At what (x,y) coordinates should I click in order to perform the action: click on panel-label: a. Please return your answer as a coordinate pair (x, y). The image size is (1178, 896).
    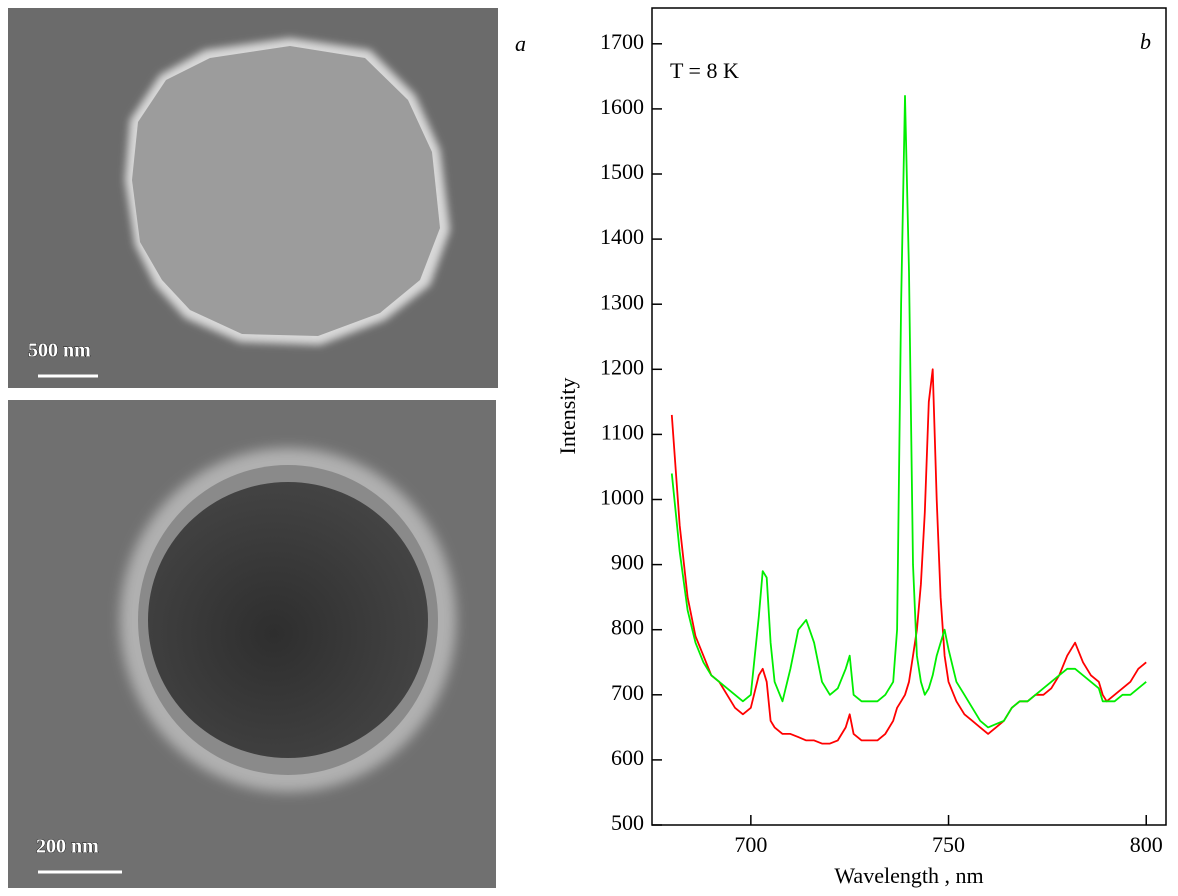
    Looking at the image, I should click on (520, 43).